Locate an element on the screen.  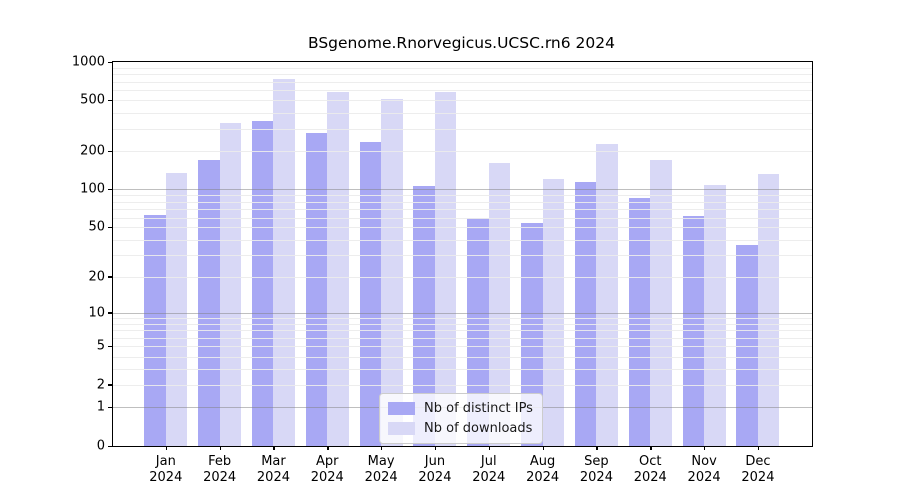
x-tick-label: Dec 2024 is located at coordinates (758, 470).